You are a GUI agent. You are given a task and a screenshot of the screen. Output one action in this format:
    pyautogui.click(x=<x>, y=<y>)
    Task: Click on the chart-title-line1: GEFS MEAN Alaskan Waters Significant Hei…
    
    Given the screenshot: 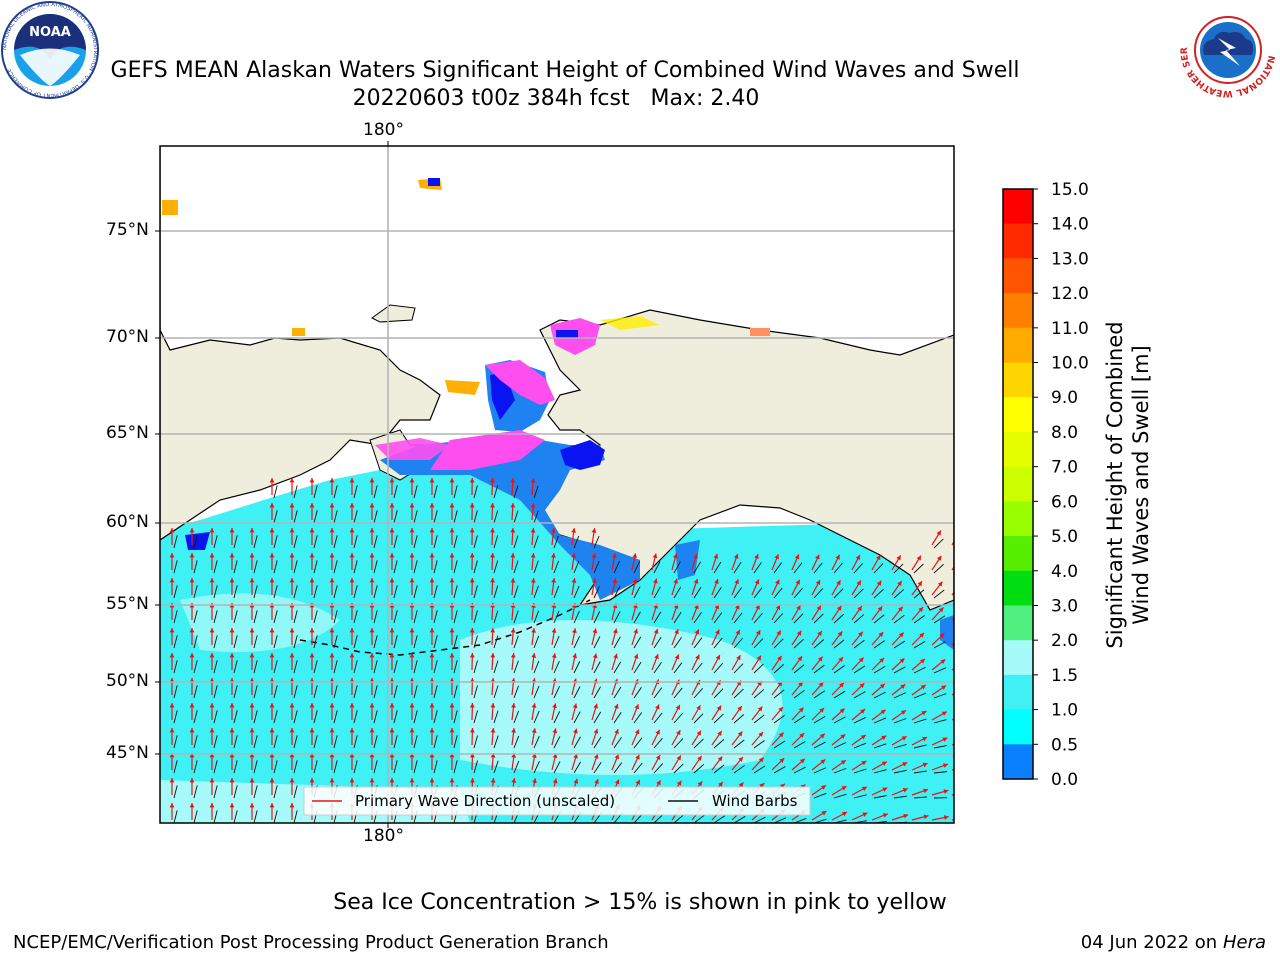 What is the action you would take?
    pyautogui.click(x=565, y=70)
    